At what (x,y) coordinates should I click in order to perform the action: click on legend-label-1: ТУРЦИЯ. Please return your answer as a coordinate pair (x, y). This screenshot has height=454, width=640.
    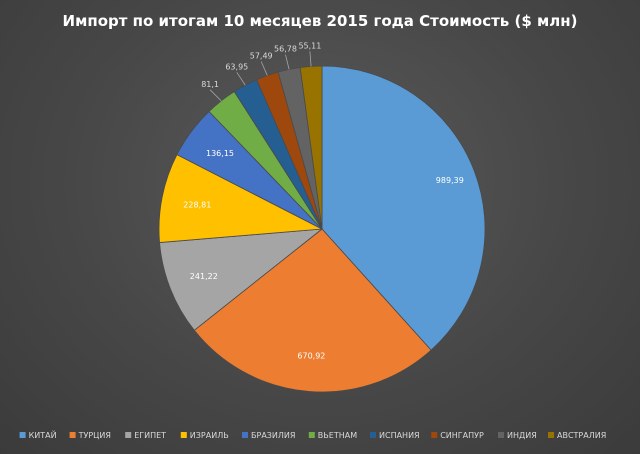
    Looking at the image, I should click on (94, 435).